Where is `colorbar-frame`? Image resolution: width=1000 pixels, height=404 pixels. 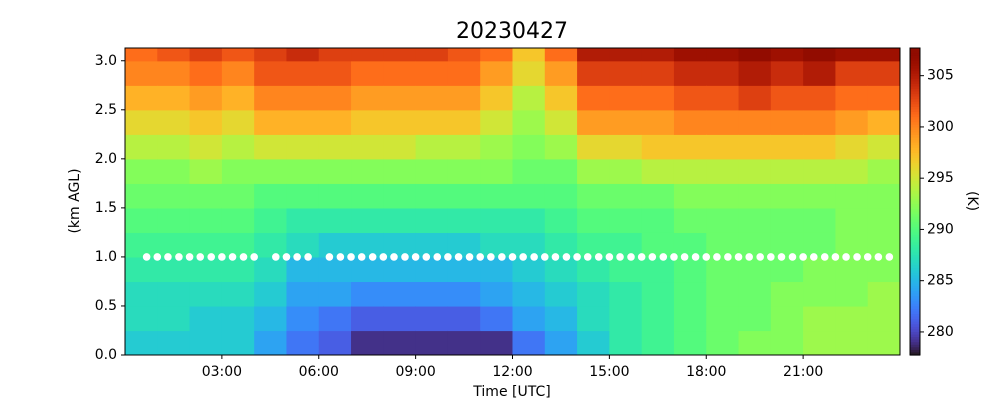 colorbar-frame is located at coordinates (915, 201).